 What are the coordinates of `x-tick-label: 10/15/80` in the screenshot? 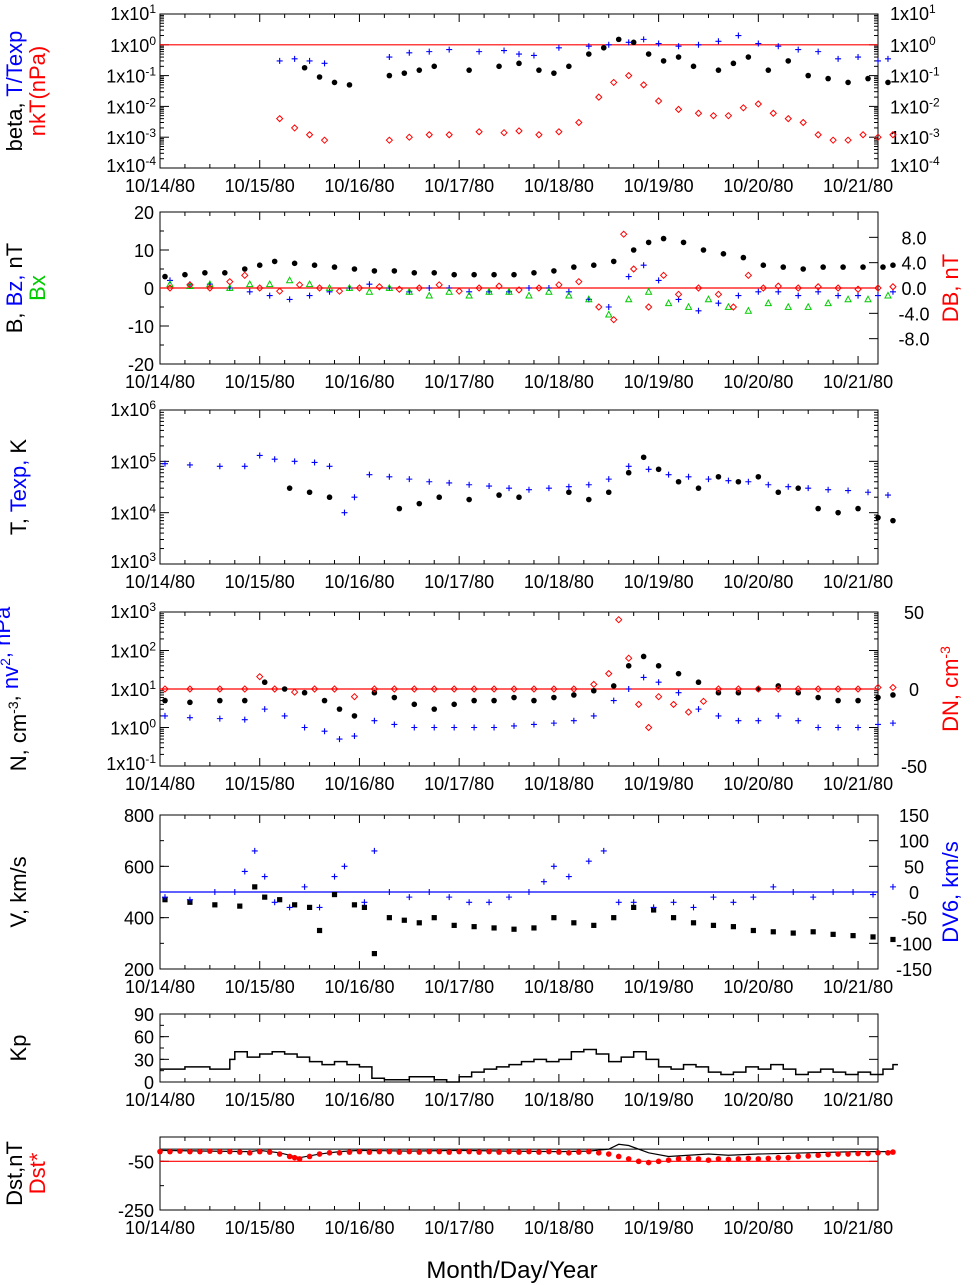 It's located at (260, 382).